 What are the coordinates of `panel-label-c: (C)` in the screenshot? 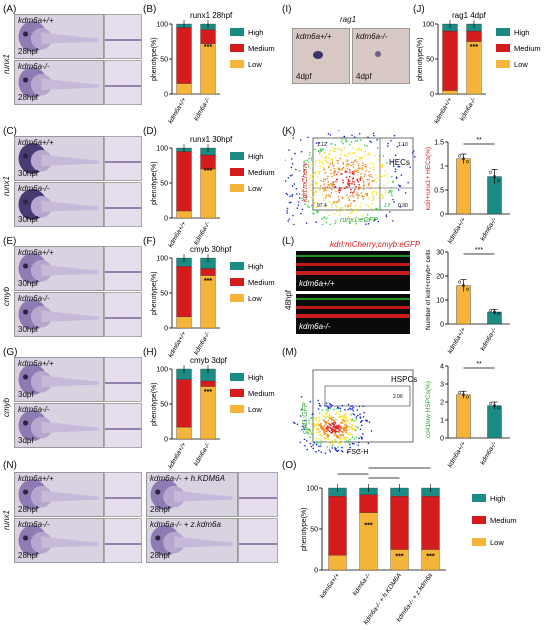 It's located at (10, 131).